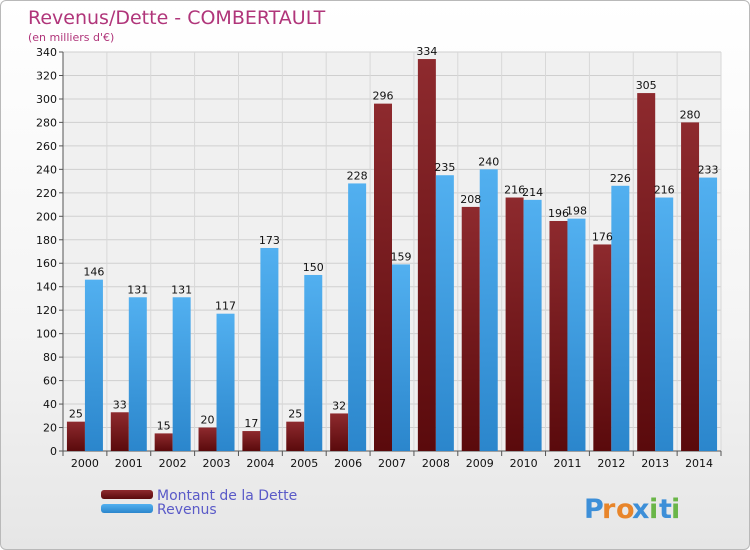 This screenshot has width=750, height=550. What do you see at coordinates (129, 463) in the screenshot?
I see `x-tick-label: 2001` at bounding box center [129, 463].